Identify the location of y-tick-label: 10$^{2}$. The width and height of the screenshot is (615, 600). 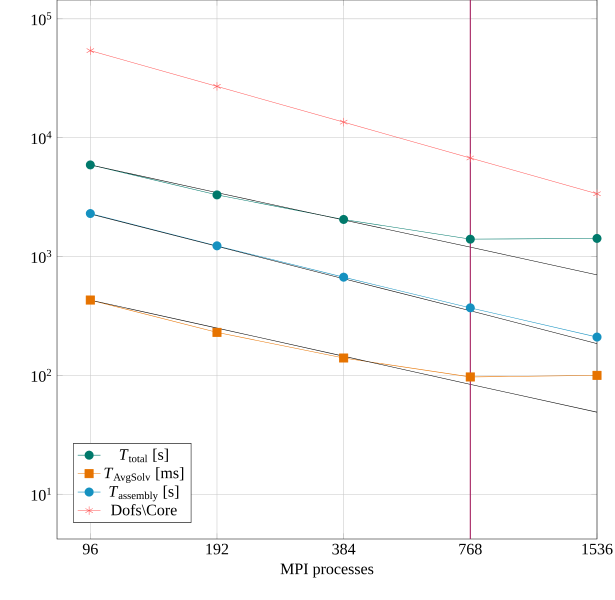
(42, 375).